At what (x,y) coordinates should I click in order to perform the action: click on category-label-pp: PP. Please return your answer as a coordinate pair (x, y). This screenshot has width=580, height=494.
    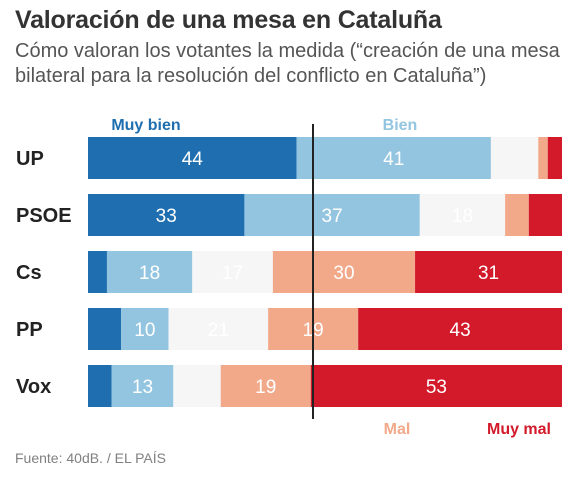
    Looking at the image, I should click on (29, 330).